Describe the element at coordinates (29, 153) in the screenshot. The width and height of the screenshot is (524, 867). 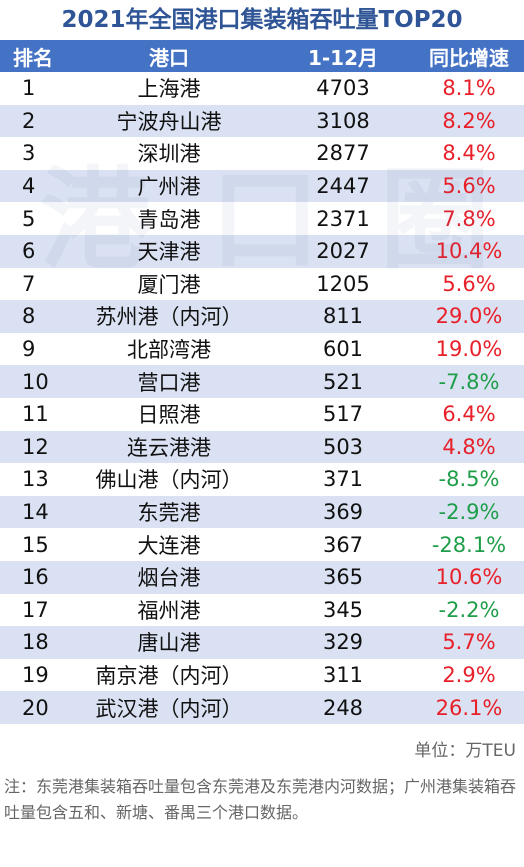
I see `rank-cell: 3` at that location.